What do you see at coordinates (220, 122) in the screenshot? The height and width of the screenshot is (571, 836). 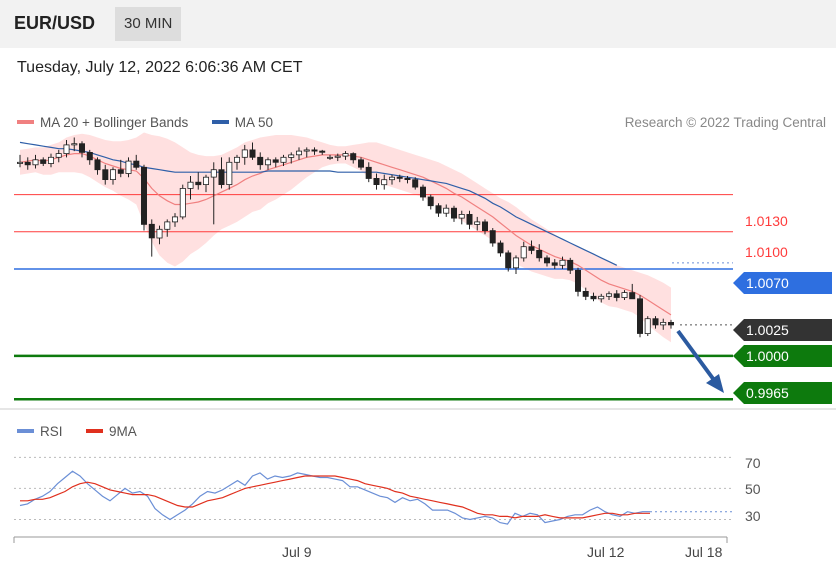 I see `ma50-swatch` at bounding box center [220, 122].